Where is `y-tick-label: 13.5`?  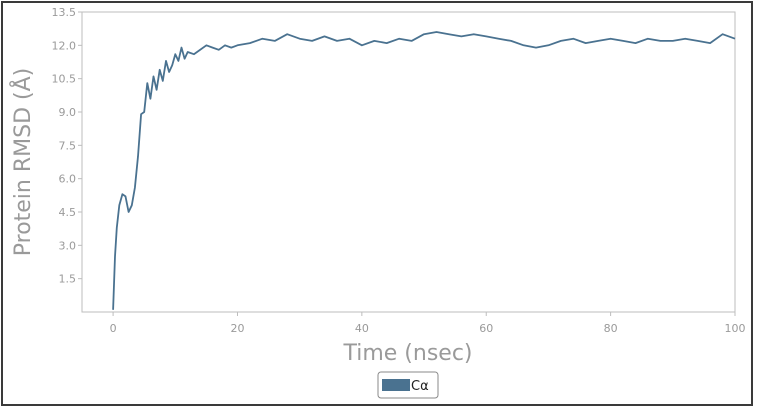 y-tick-label: 13.5 is located at coordinates (64, 12).